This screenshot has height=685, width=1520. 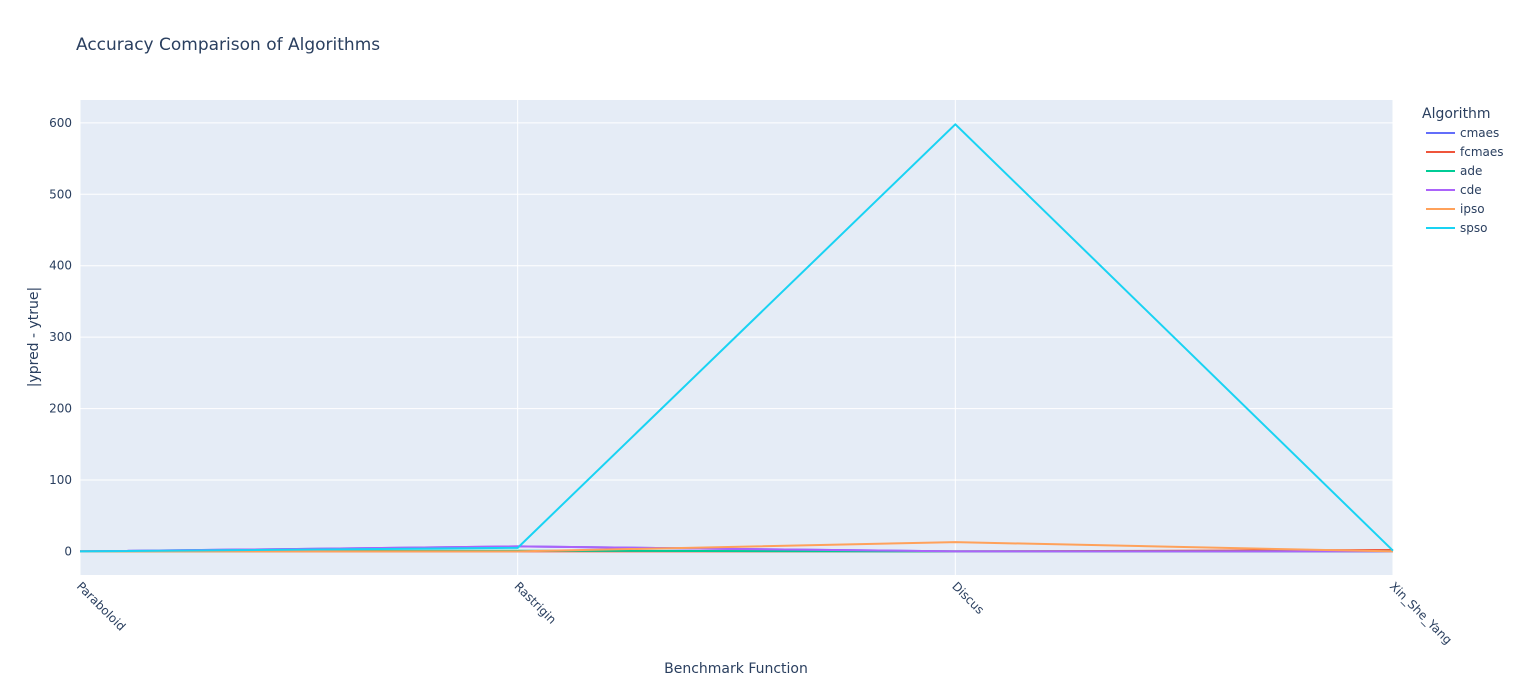 What do you see at coordinates (1454, 171) in the screenshot?
I see `legend-item-ade: ade` at bounding box center [1454, 171].